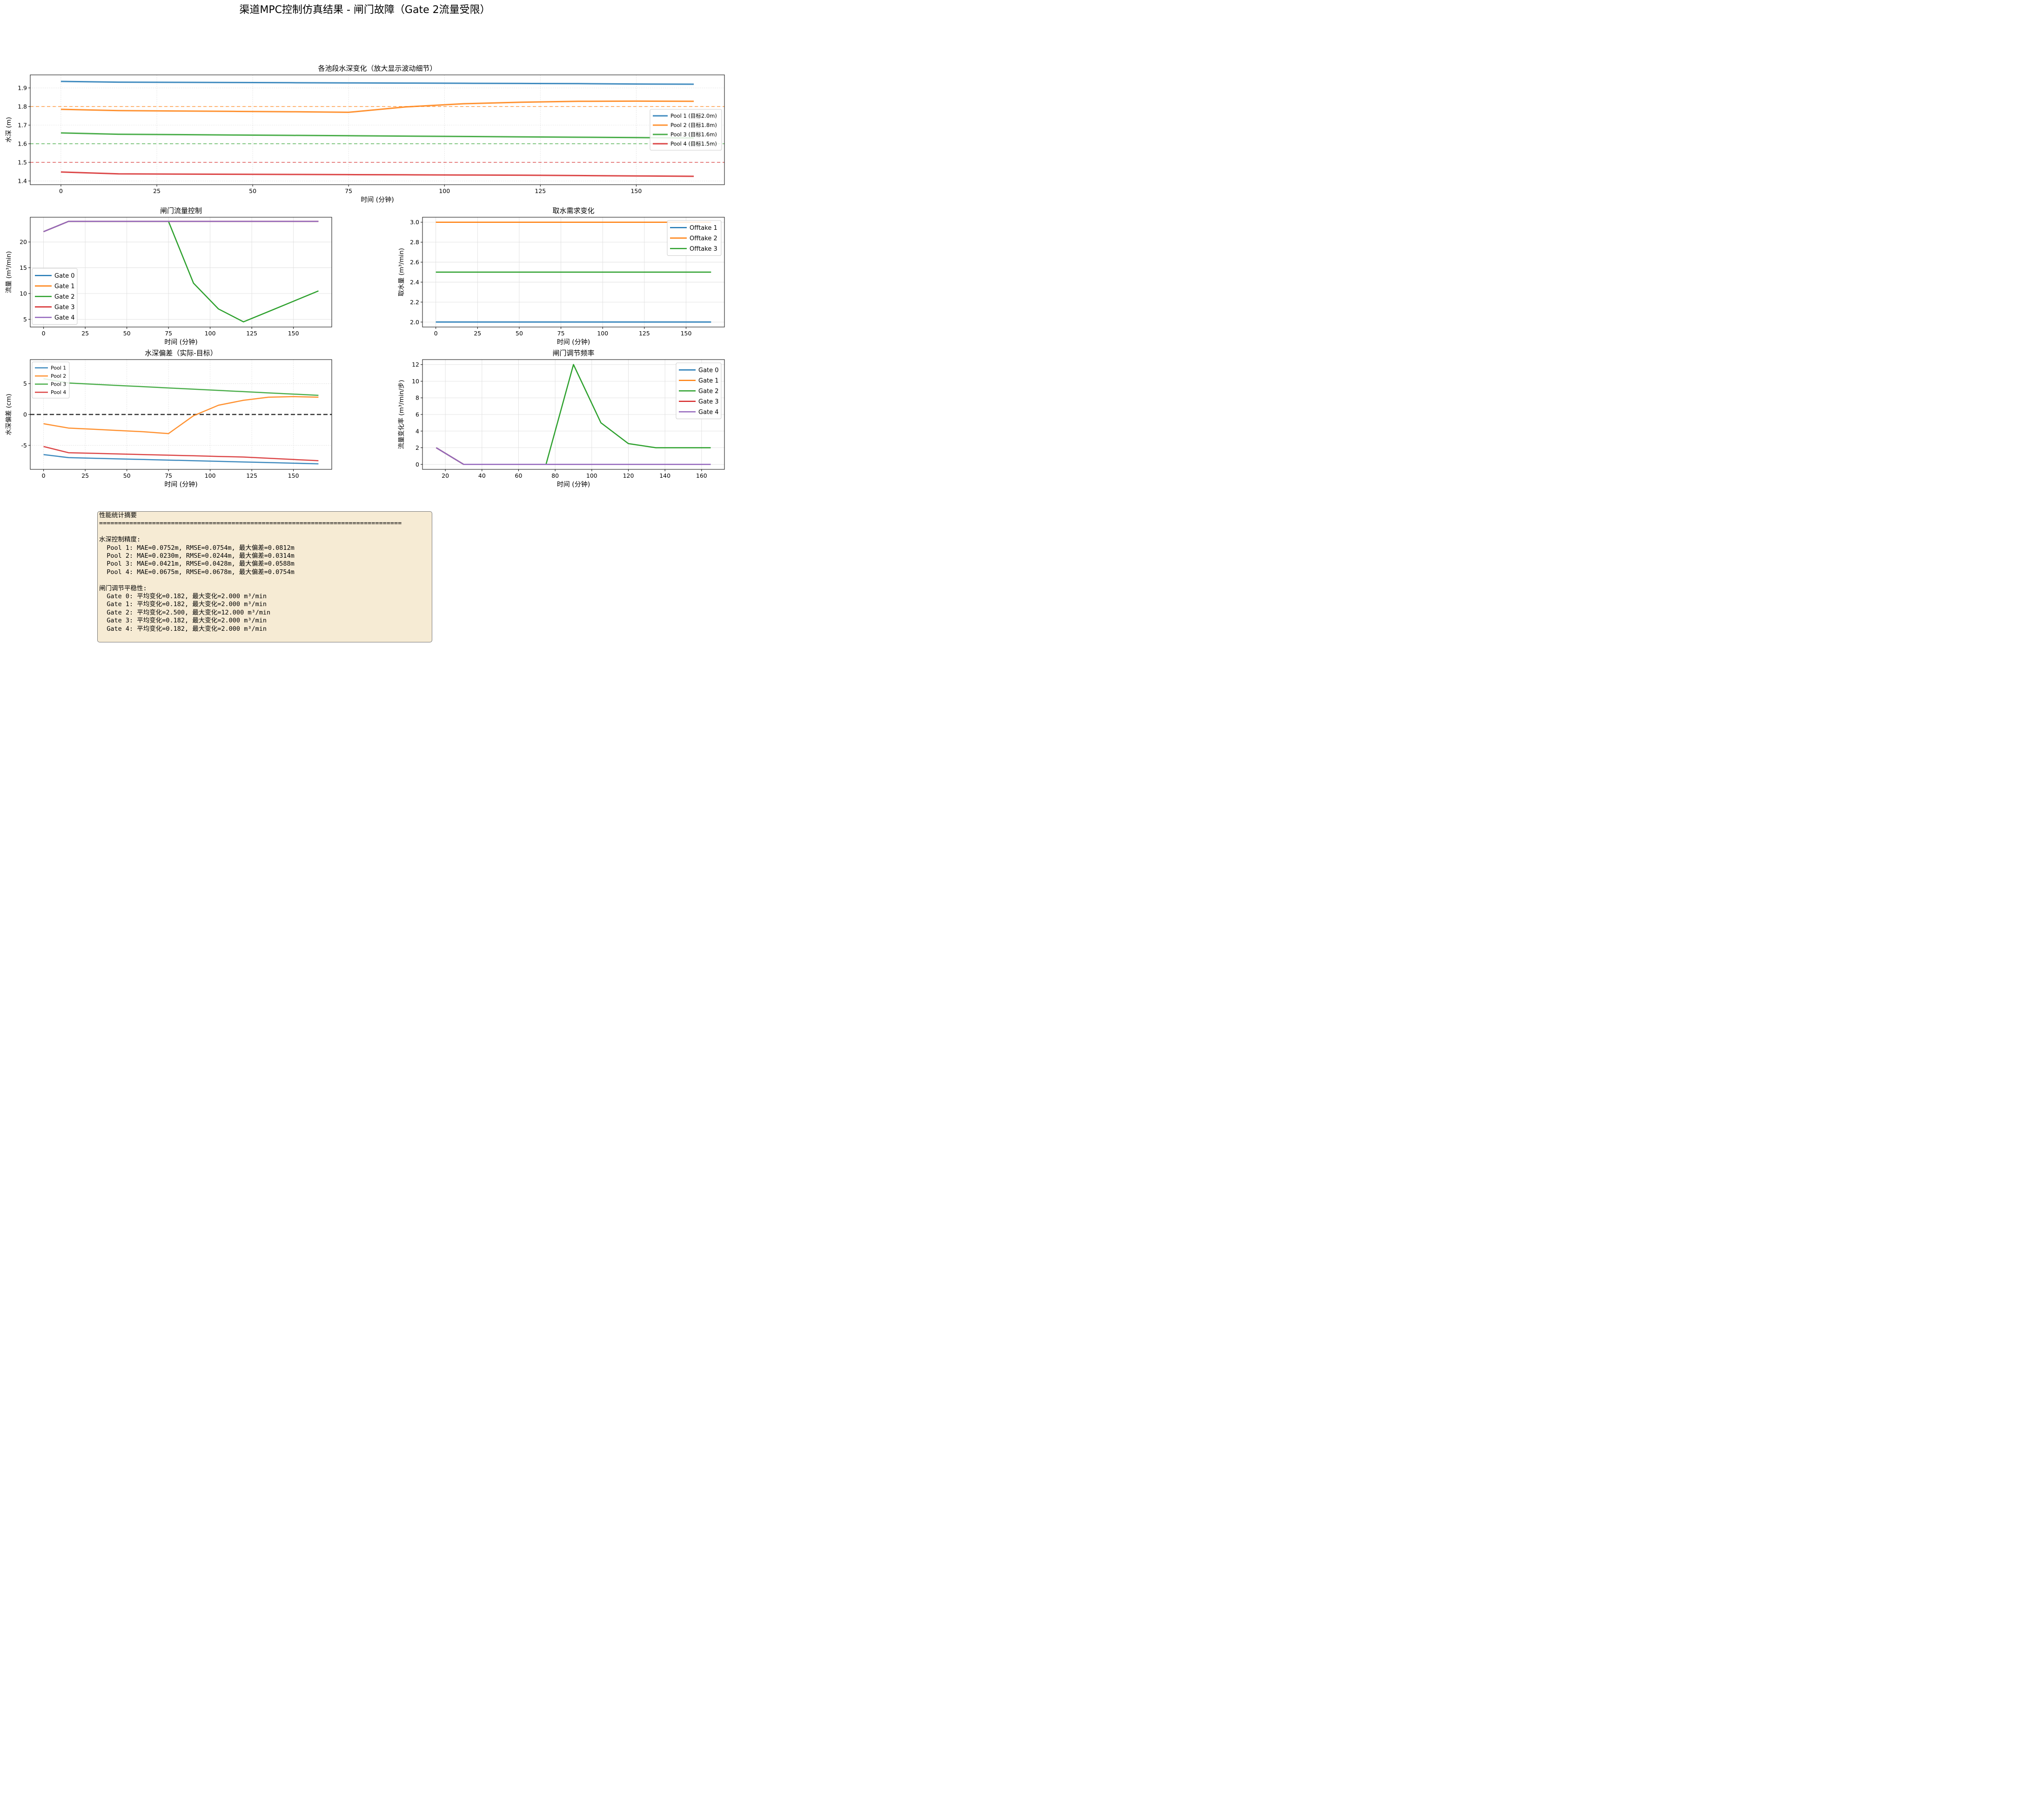  What do you see at coordinates (664, 475) in the screenshot?
I see `x-tick-label: 140` at bounding box center [664, 475].